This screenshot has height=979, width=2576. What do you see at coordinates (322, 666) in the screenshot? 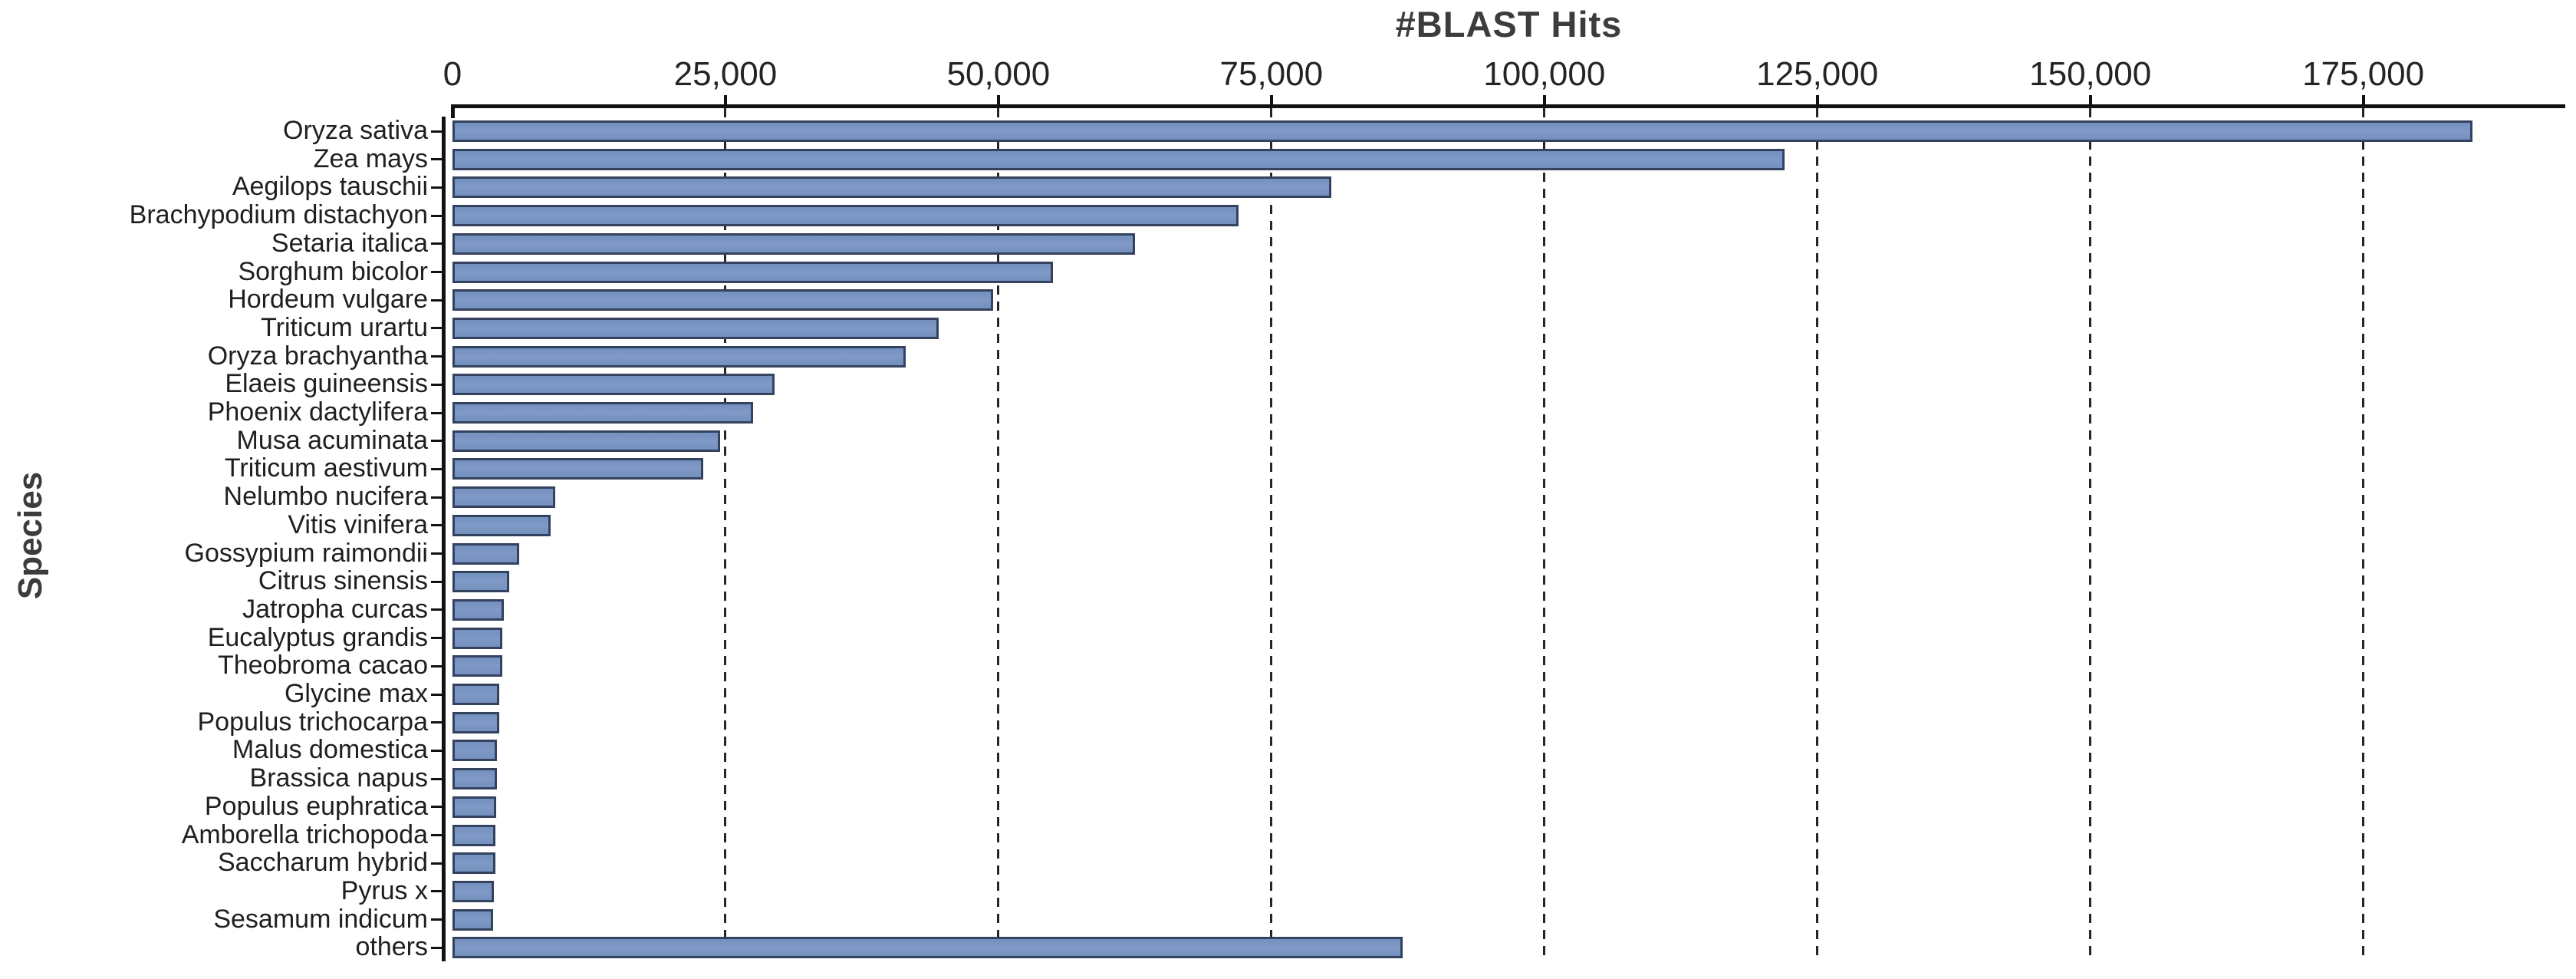
I see `category-label: Theobroma cacao` at bounding box center [322, 666].